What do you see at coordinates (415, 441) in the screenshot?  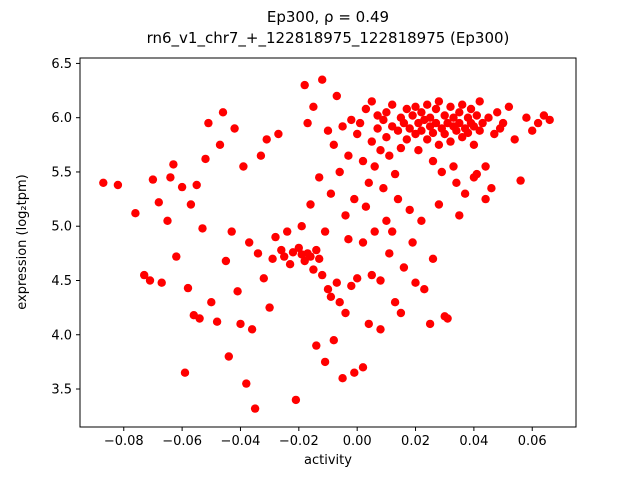 I see `x-tick-label: 0.02` at bounding box center [415, 441].